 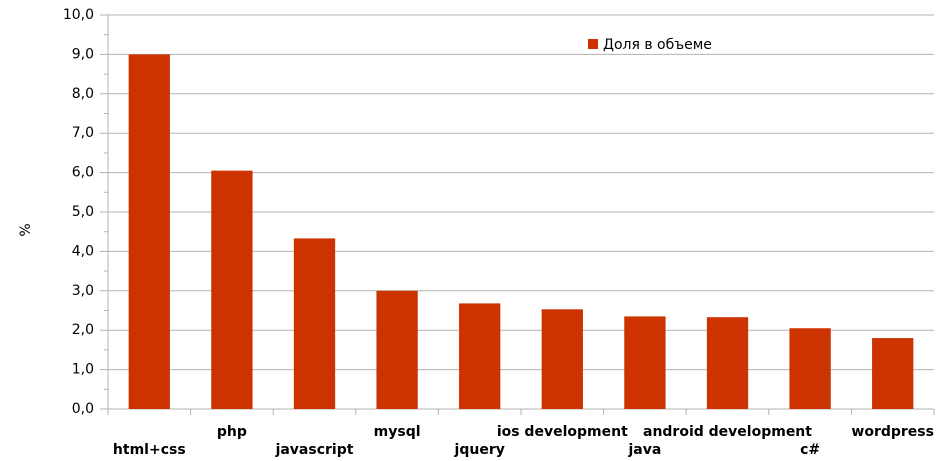 What do you see at coordinates (83, 173) in the screenshot?
I see `y-tick-label: 6,0` at bounding box center [83, 173].